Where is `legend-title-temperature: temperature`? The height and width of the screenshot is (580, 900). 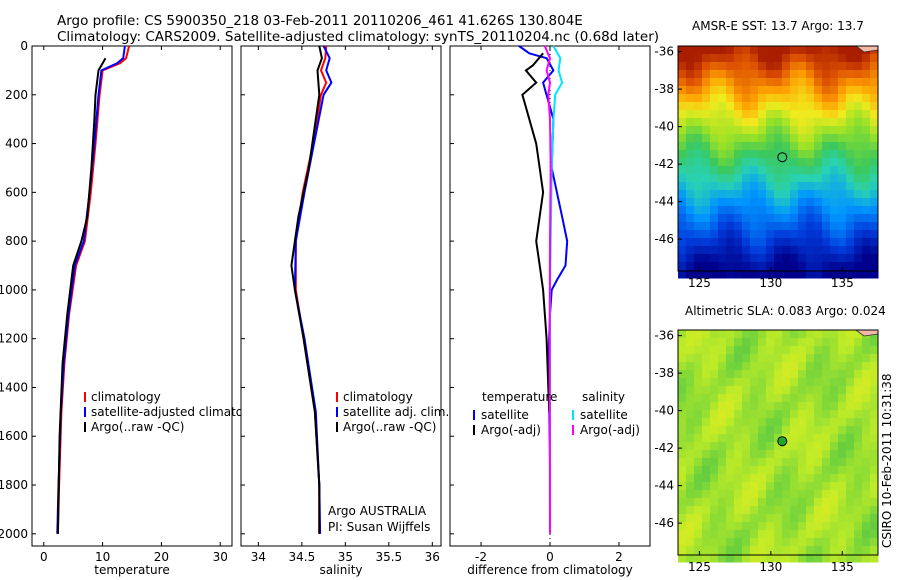
legend-title-temperature: temperature is located at coordinates (519, 397).